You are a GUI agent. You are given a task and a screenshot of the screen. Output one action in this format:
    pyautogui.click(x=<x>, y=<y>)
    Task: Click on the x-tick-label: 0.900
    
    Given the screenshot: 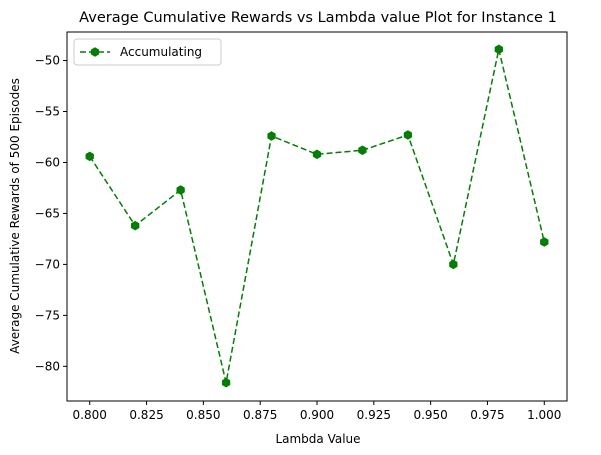 What is the action you would take?
    pyautogui.click(x=317, y=415)
    